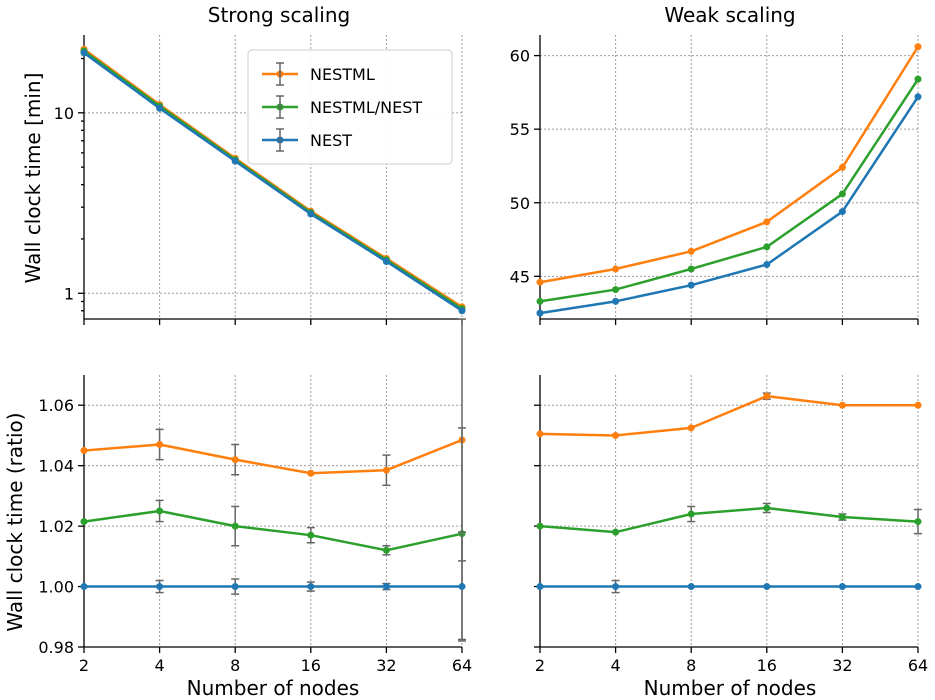 The width and height of the screenshot is (935, 700). What do you see at coordinates (730, 688) in the screenshot?
I see `x-axis-label-nodes-right: Number of nodes` at bounding box center [730, 688].